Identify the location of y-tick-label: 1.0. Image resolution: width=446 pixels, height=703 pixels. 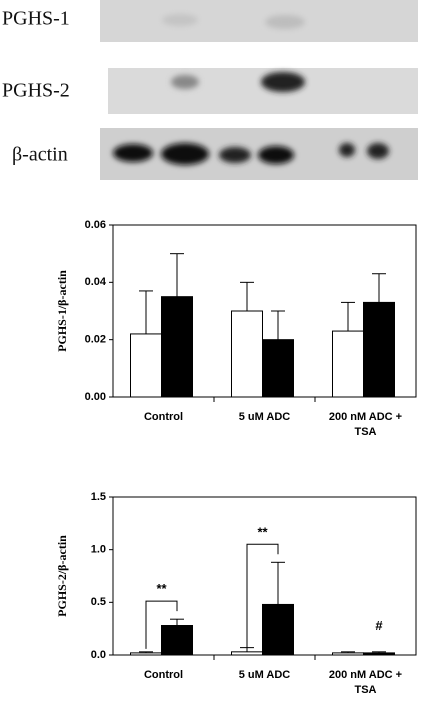
(98, 550).